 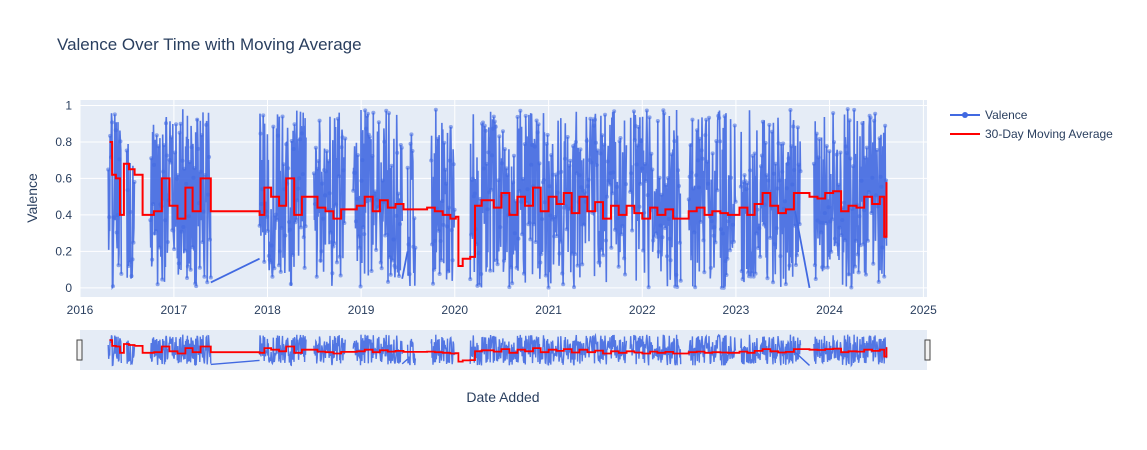 I want to click on y-tick-label: 0.6, so click(x=63, y=178).